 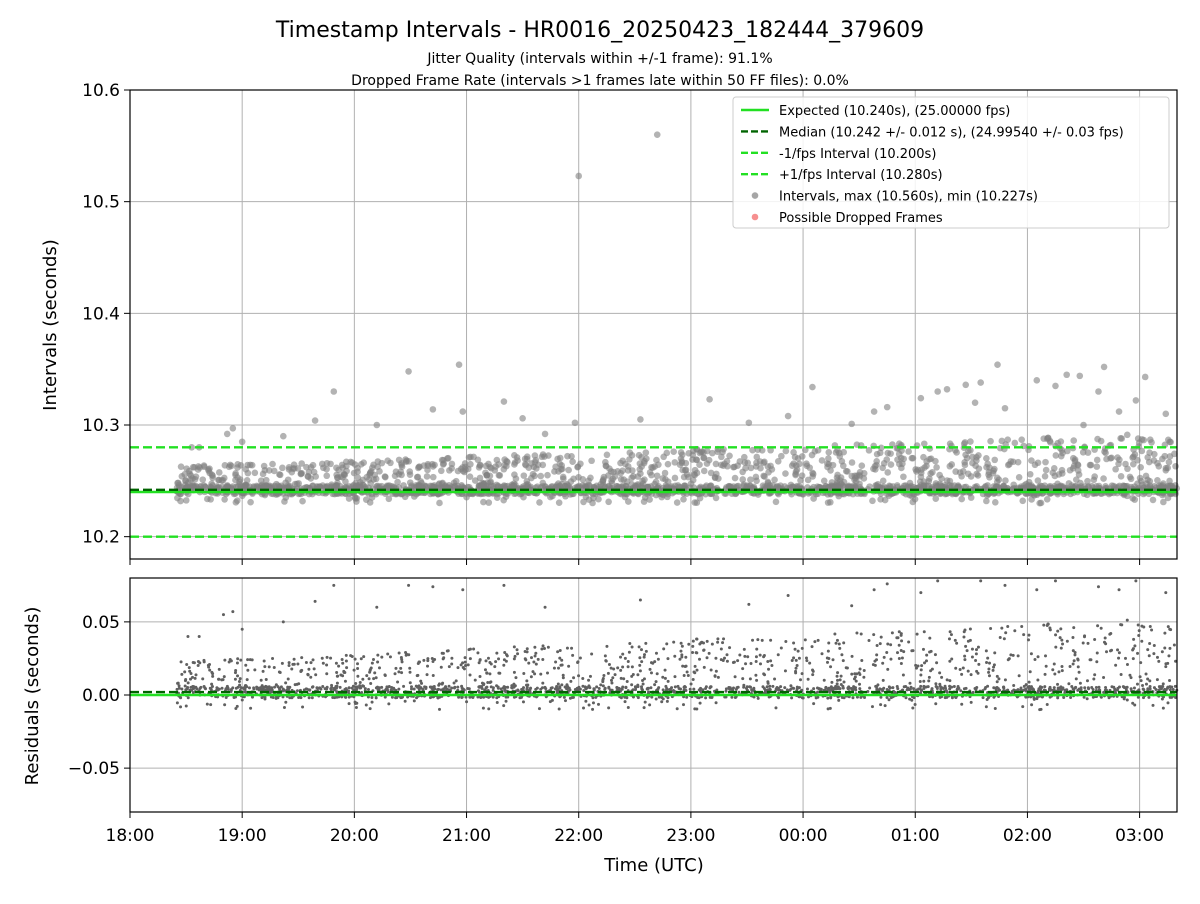 What do you see at coordinates (861, 218) in the screenshot?
I see `legend-entry-label: Possible Dropped Frames` at bounding box center [861, 218].